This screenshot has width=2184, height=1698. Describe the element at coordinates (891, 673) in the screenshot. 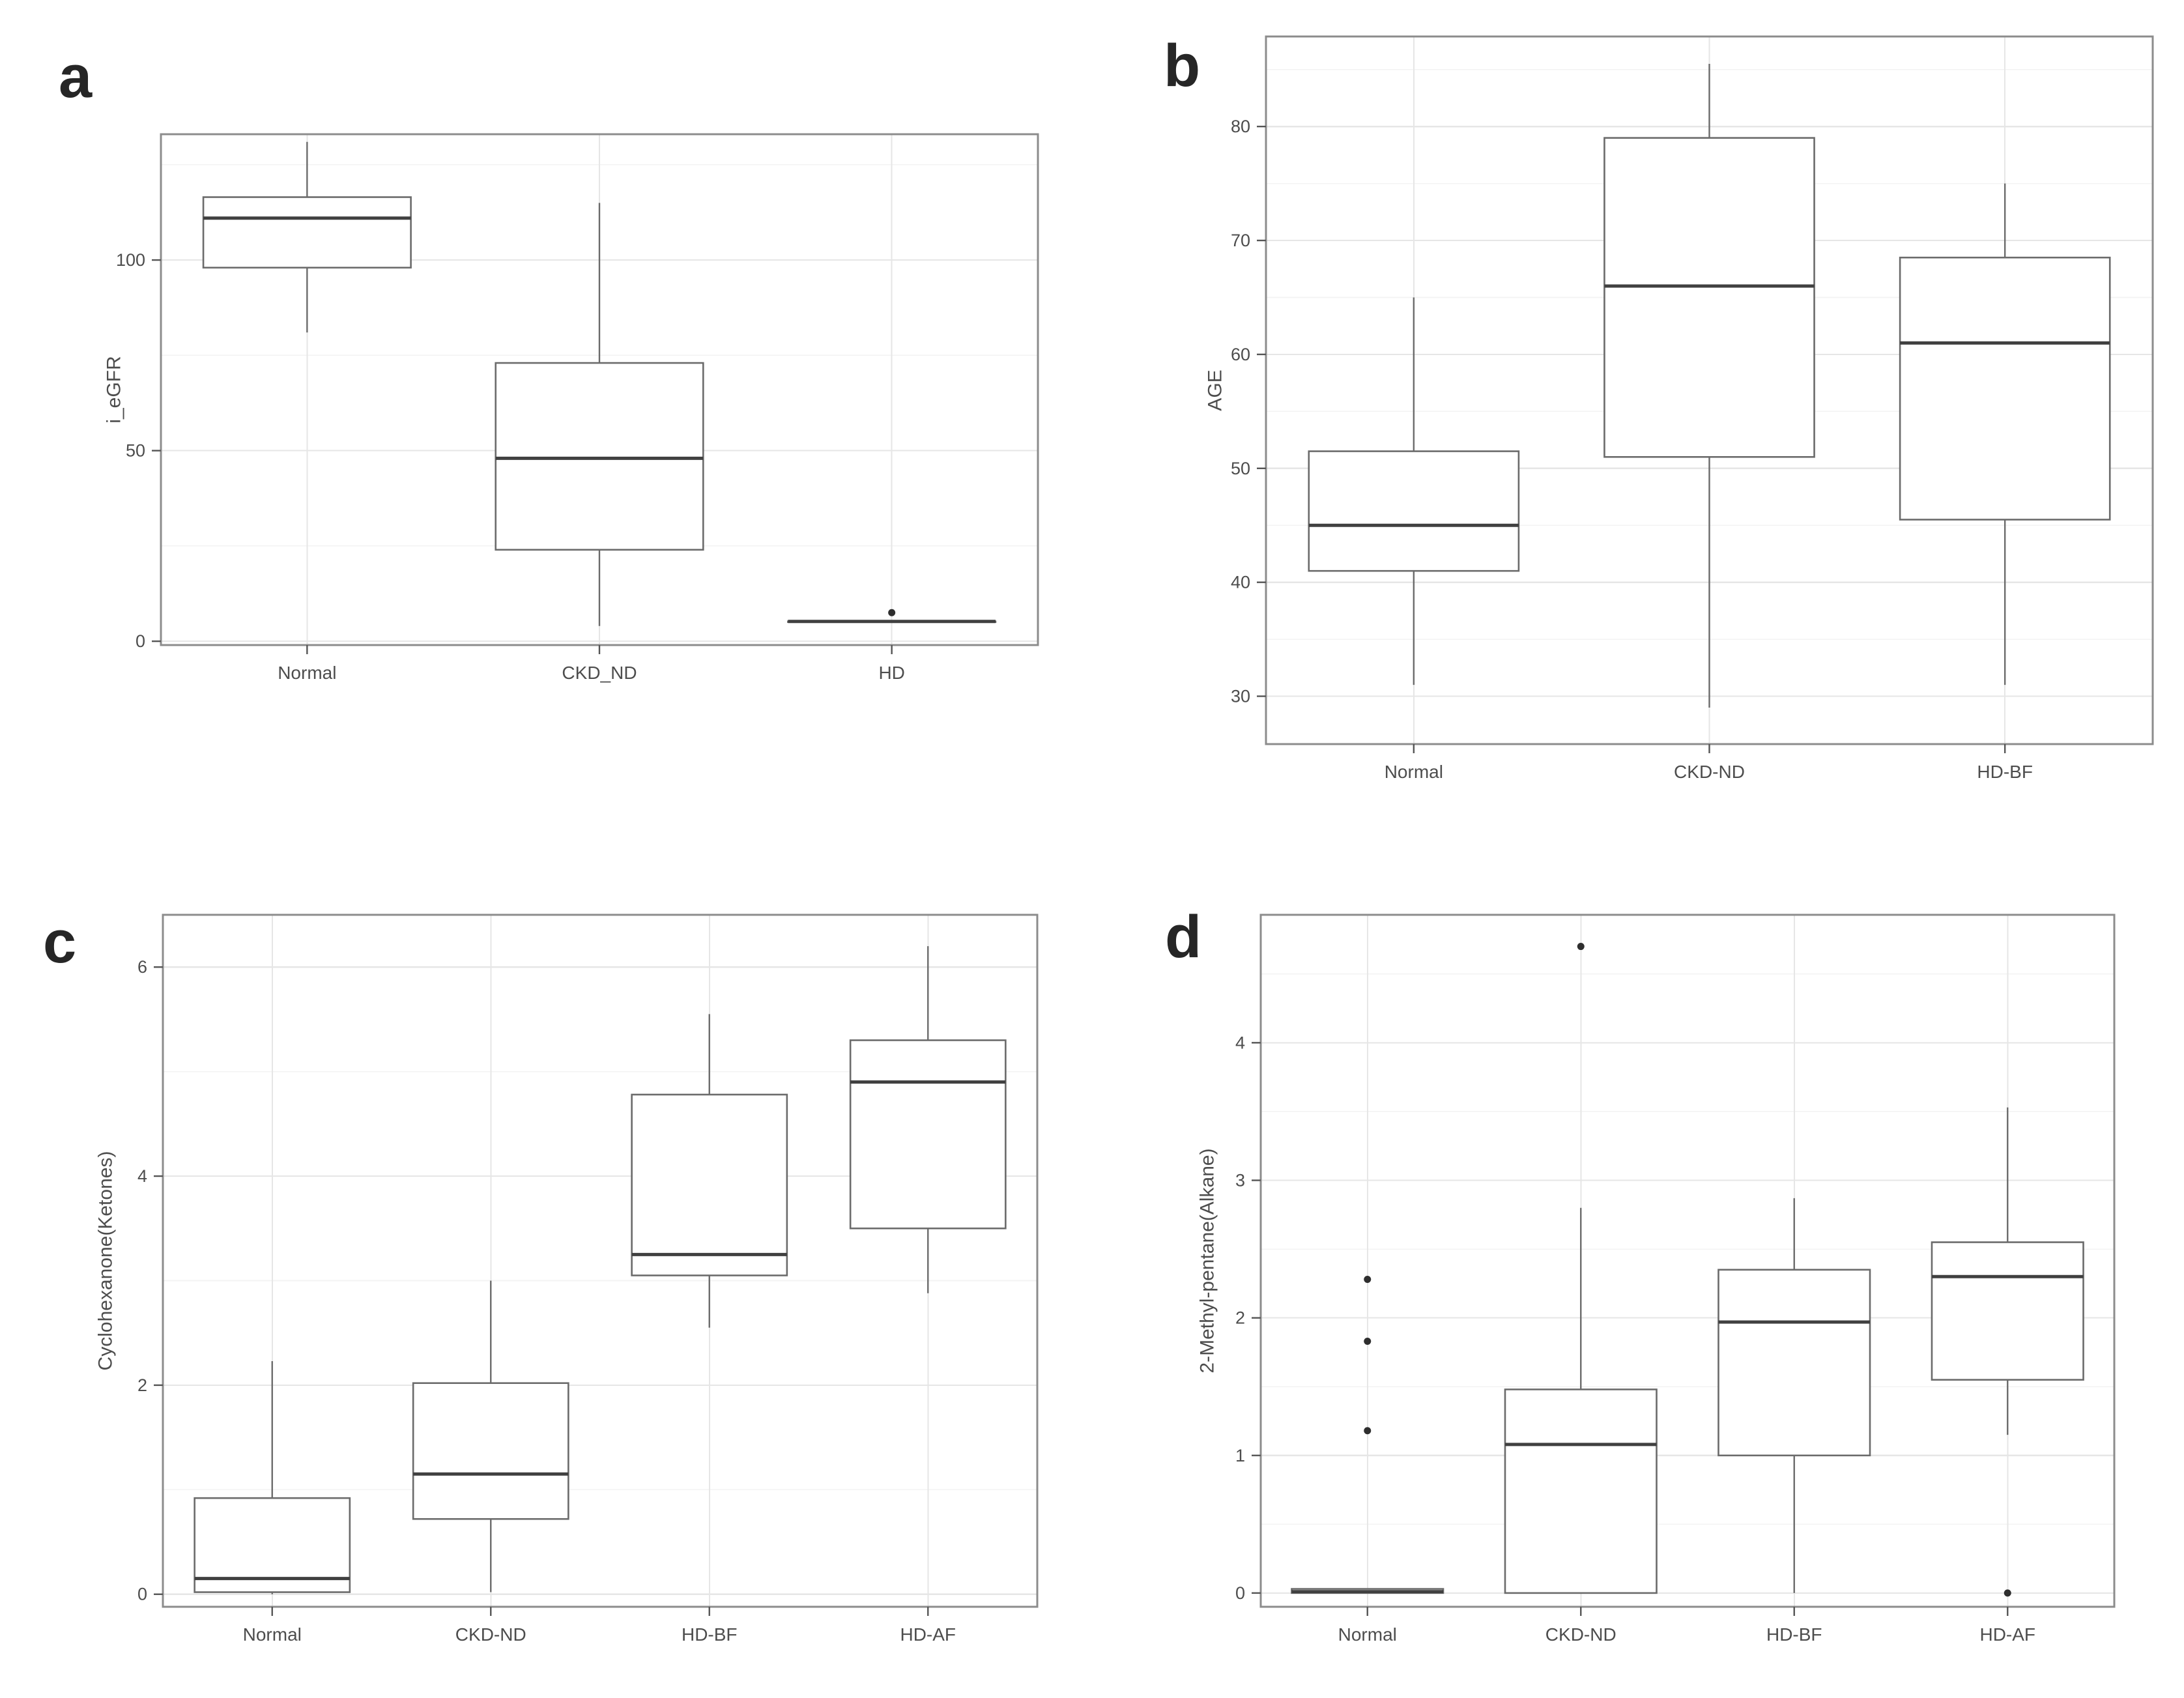

I see `x-category-label: HD` at that location.